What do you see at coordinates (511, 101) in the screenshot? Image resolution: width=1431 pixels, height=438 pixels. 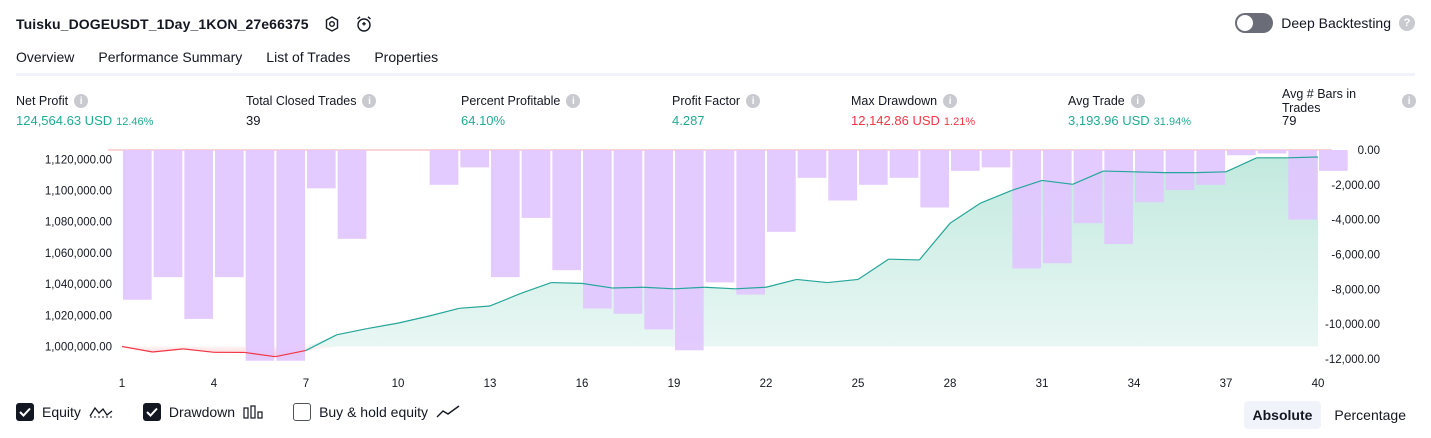 I see `metric-label: Percent Profitable` at bounding box center [511, 101].